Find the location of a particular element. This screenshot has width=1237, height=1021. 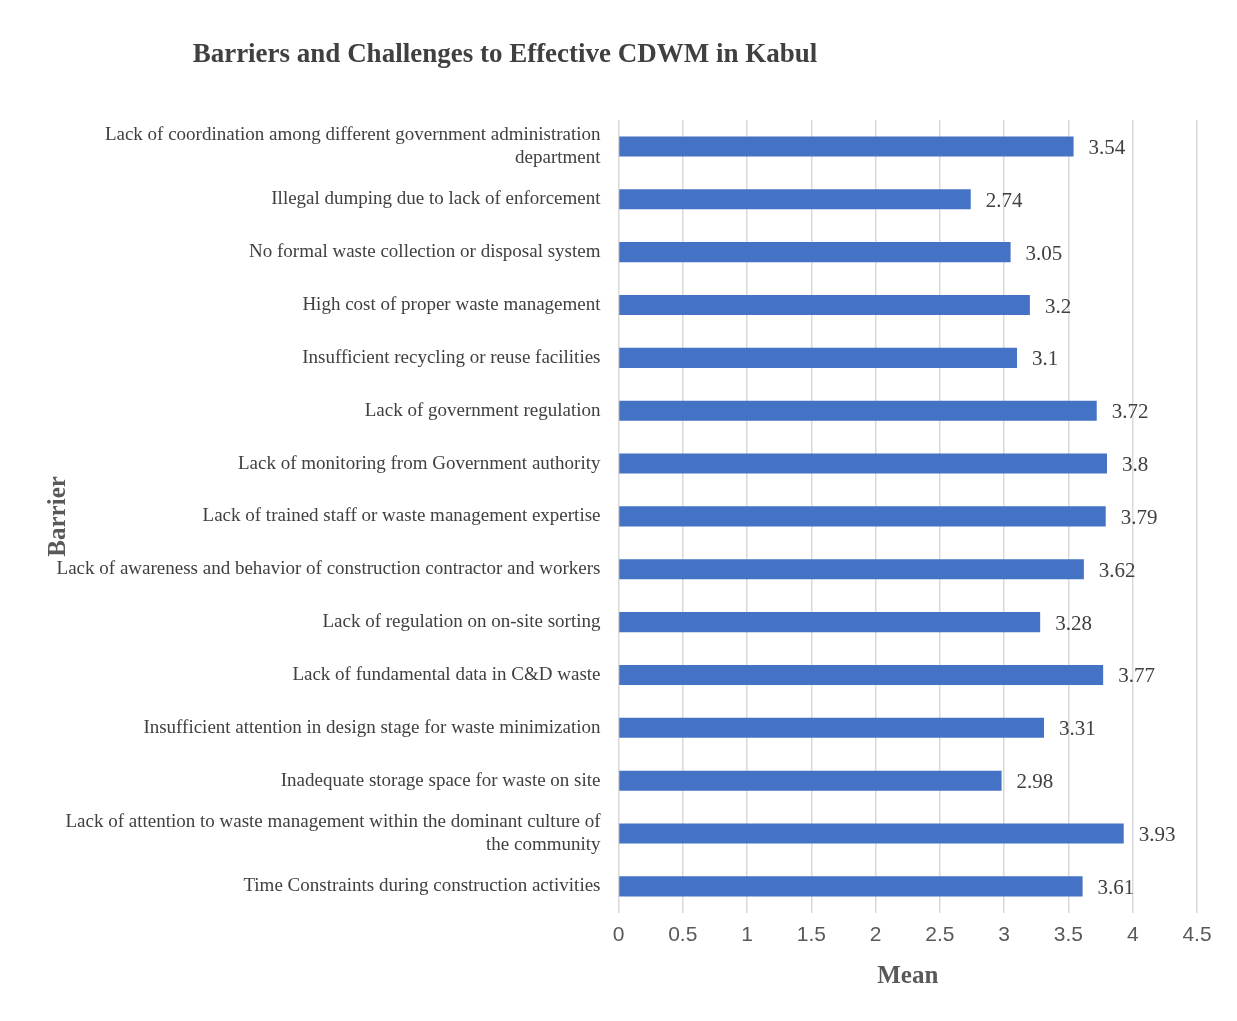

data-label: 3.62 is located at coordinates (1117, 569).